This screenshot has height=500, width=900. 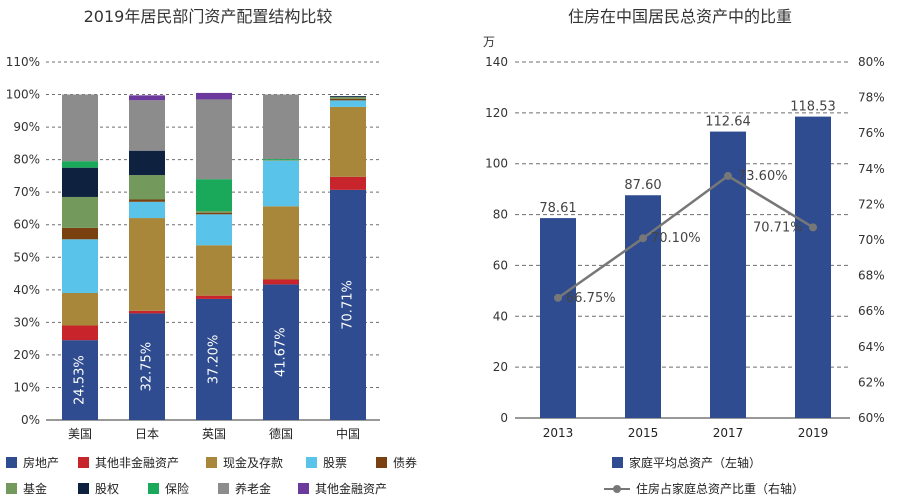 What do you see at coordinates (728, 433) in the screenshot?
I see `right-x-tick-label: 2017` at bounding box center [728, 433].